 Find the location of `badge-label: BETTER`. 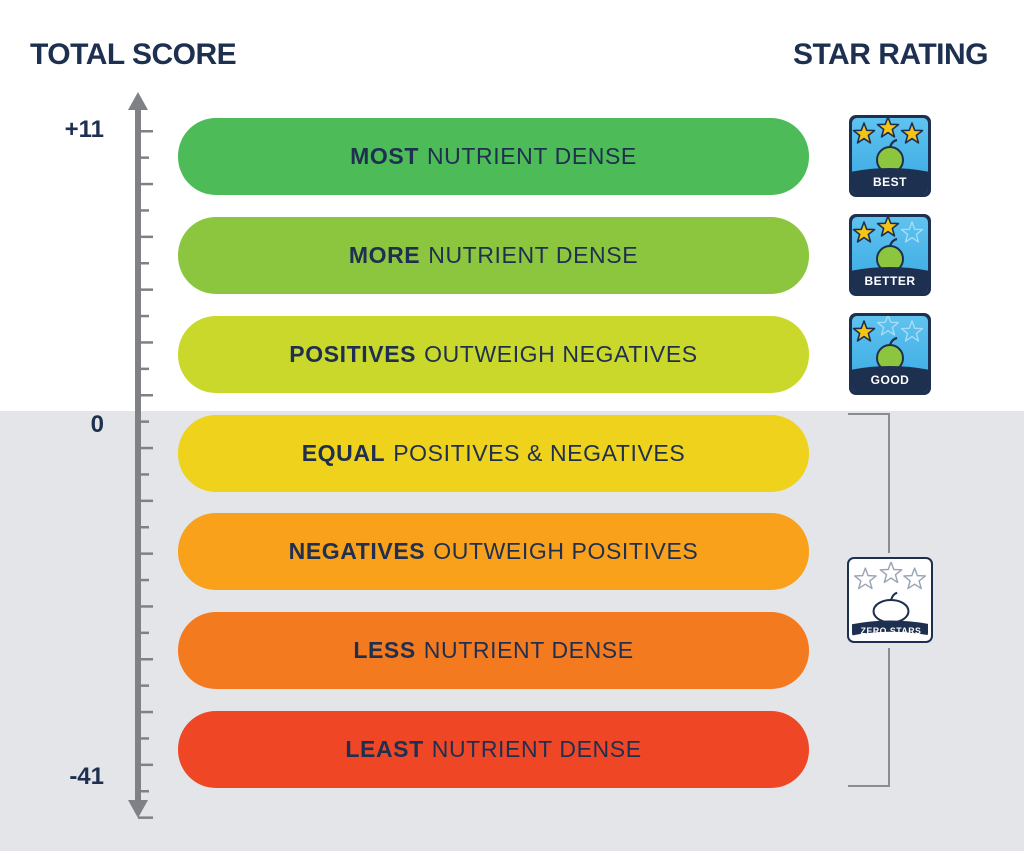

badge-label: BETTER is located at coordinates (890, 281).